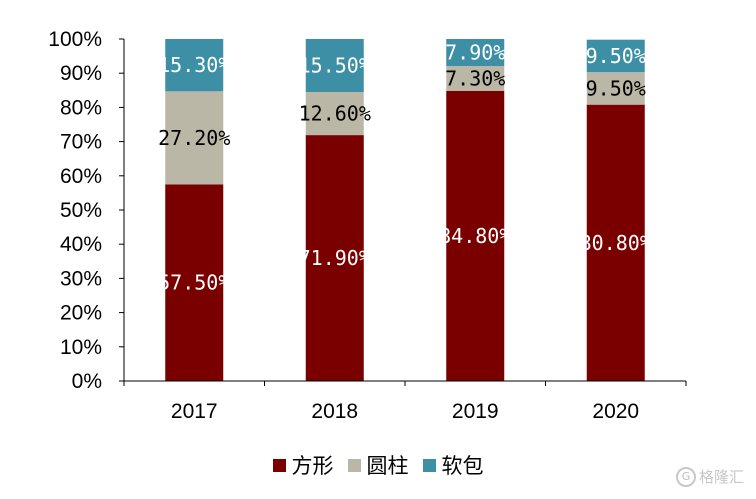 This screenshot has height=499, width=756. I want to click on legend-item-ruanbao: 软包, so click(453, 465).